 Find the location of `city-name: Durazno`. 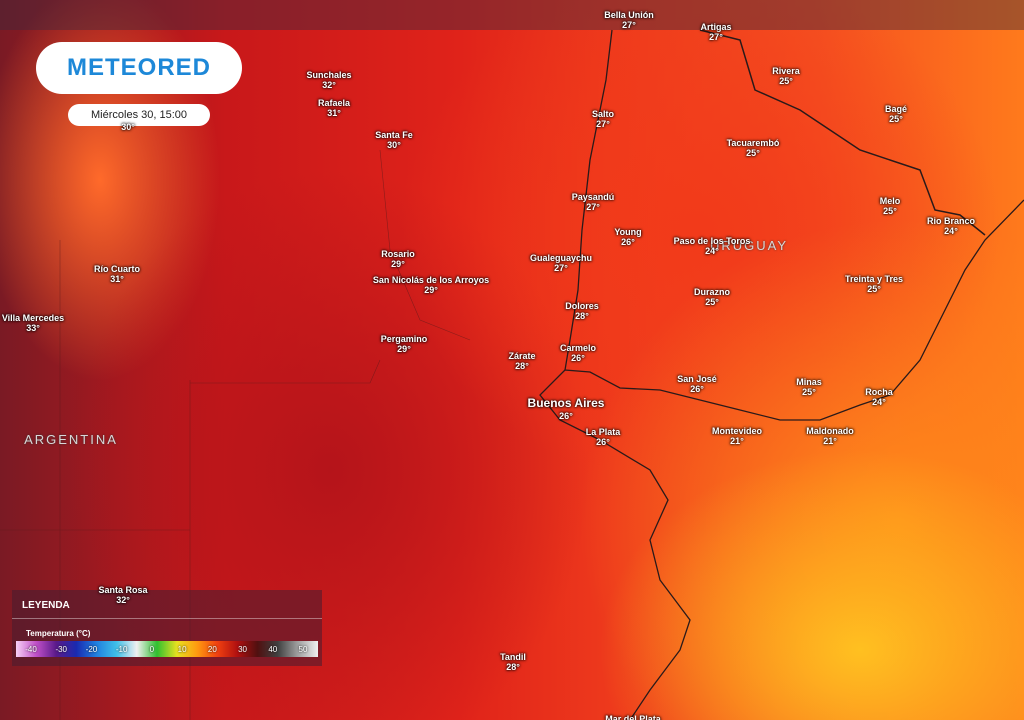

city-name: Durazno is located at coordinates (712, 292).